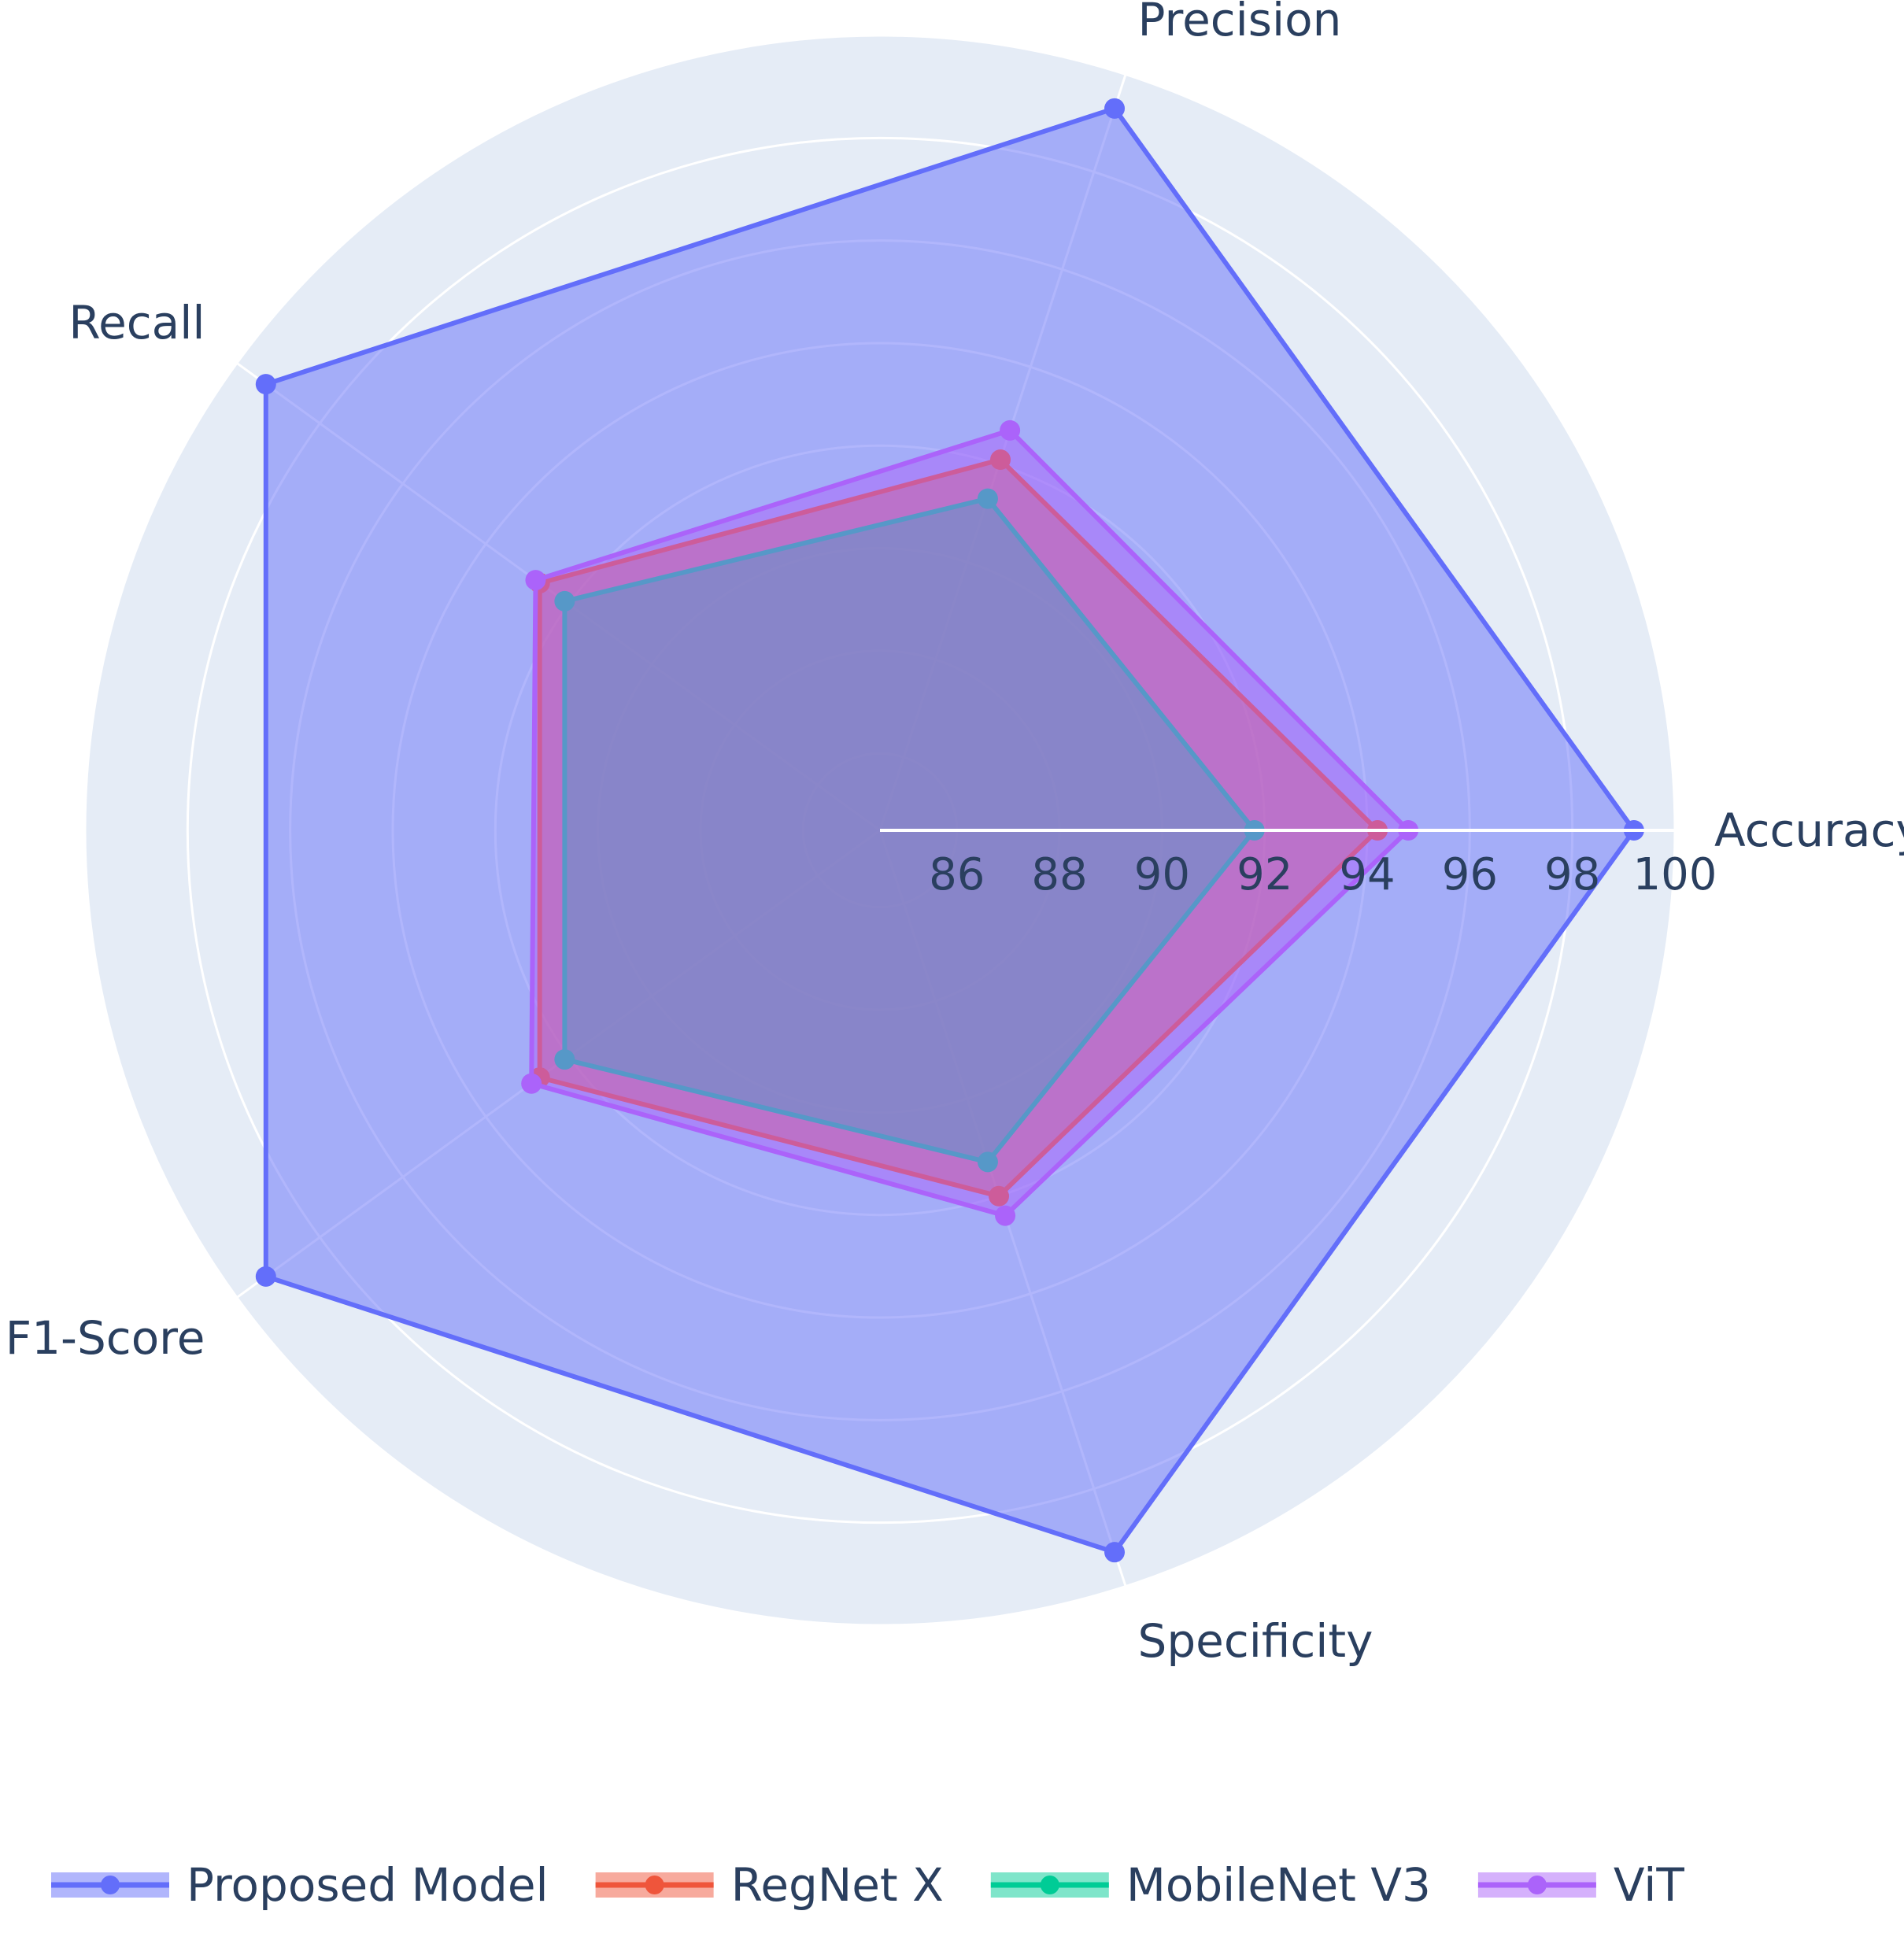  I want to click on radial-tick-label: 98, so click(1572, 874).